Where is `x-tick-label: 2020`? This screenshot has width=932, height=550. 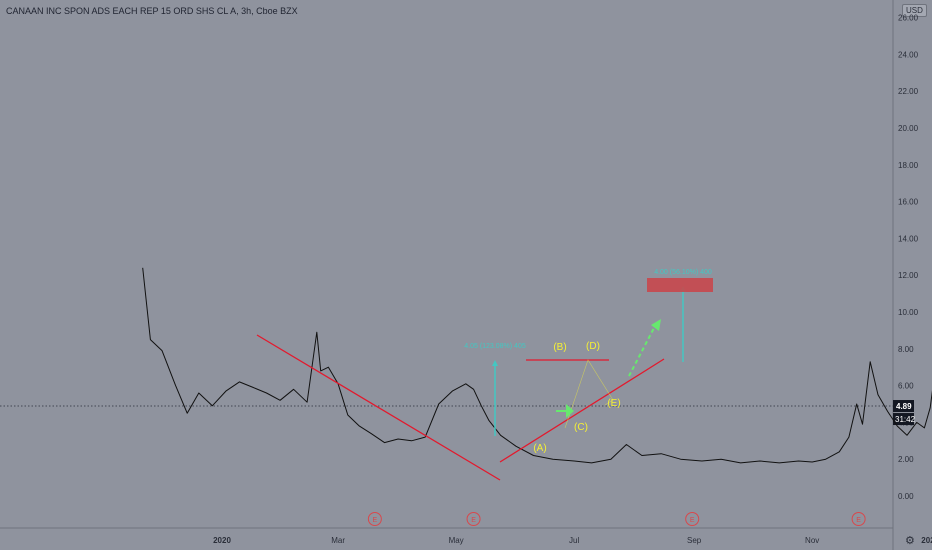
x-tick-label: 2020 is located at coordinates (222, 540).